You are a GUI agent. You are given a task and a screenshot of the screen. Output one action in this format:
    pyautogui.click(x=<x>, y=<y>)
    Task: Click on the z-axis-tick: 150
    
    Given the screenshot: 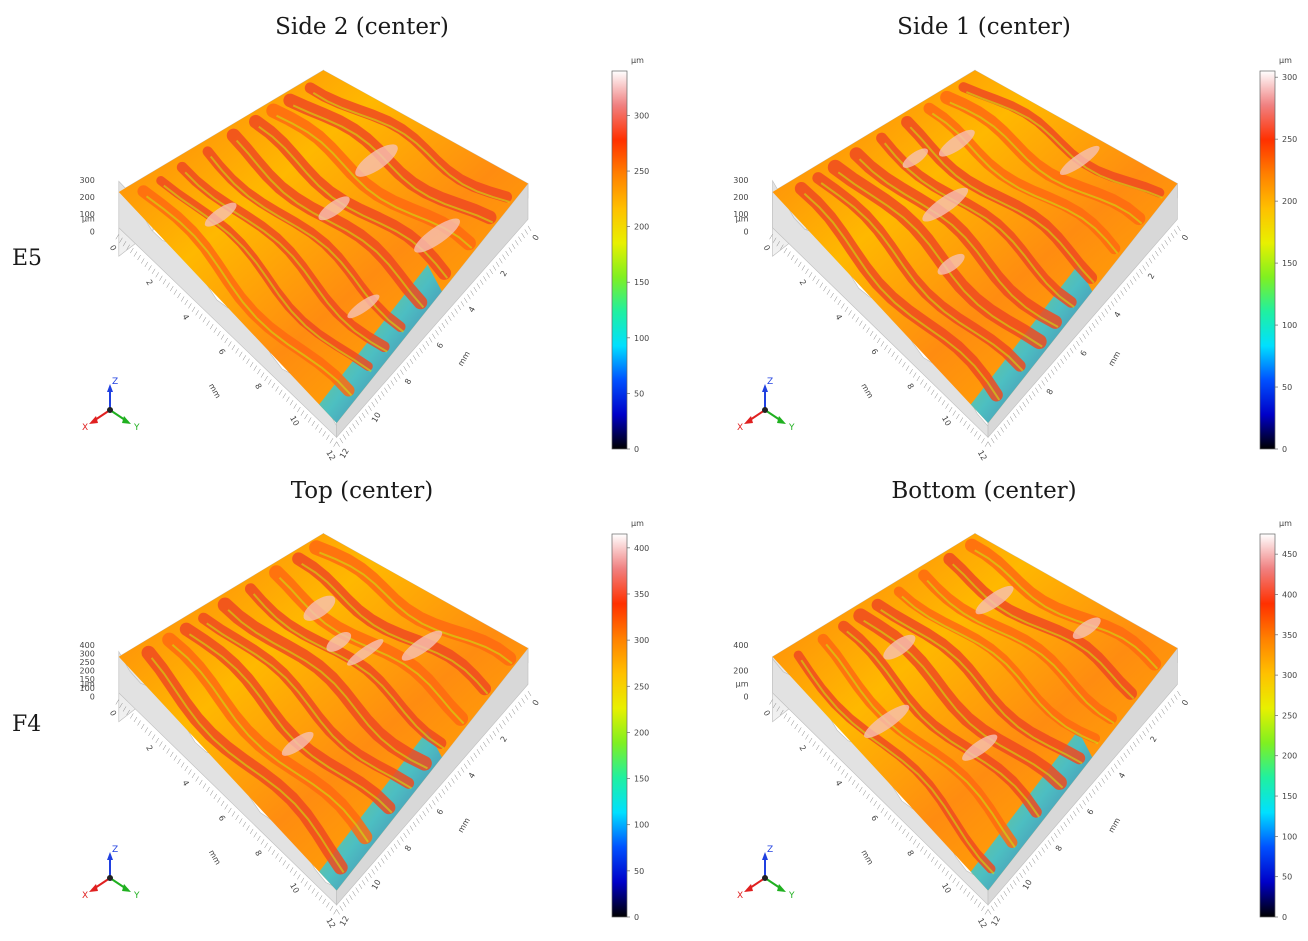 What is the action you would take?
    pyautogui.click(x=87, y=679)
    